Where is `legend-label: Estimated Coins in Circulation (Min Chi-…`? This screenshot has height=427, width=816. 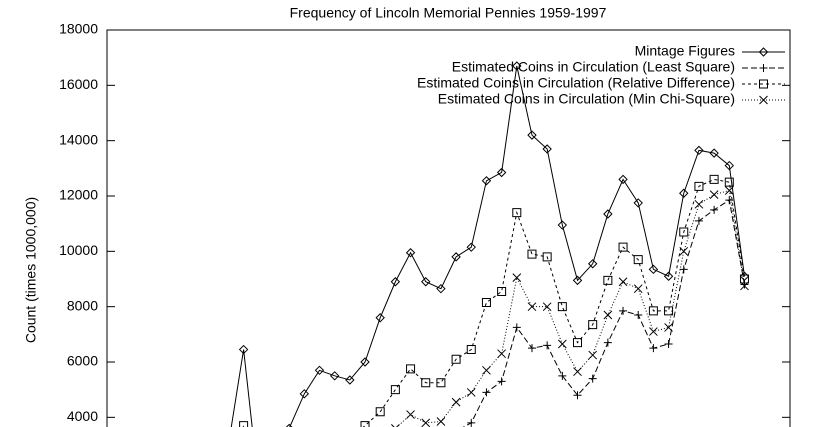
legend-label: Estimated Coins in Circulation (Min Chi-… is located at coordinates (586, 99).